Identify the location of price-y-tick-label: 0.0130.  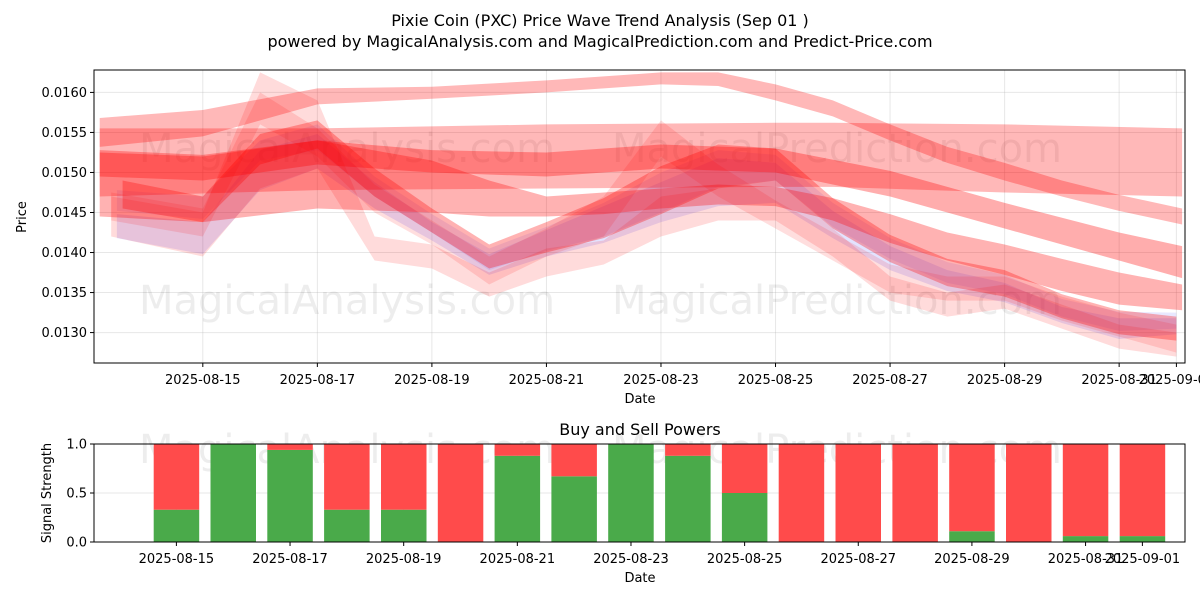
(65, 333).